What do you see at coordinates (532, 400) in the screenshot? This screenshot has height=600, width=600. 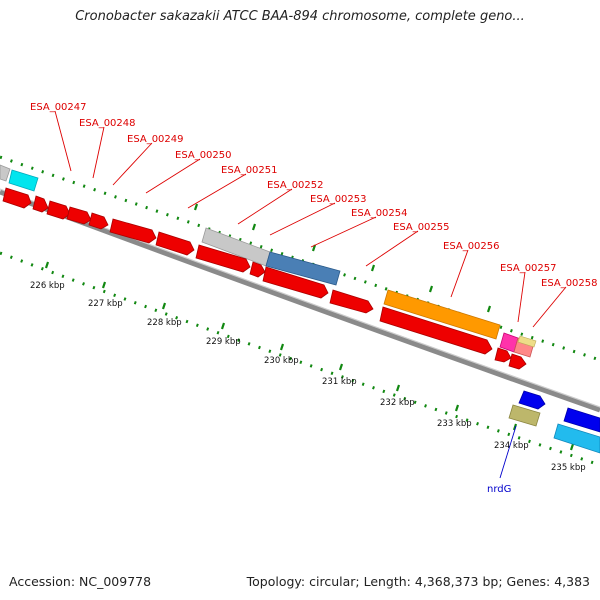 I see `cds-arrow-blue` at bounding box center [532, 400].